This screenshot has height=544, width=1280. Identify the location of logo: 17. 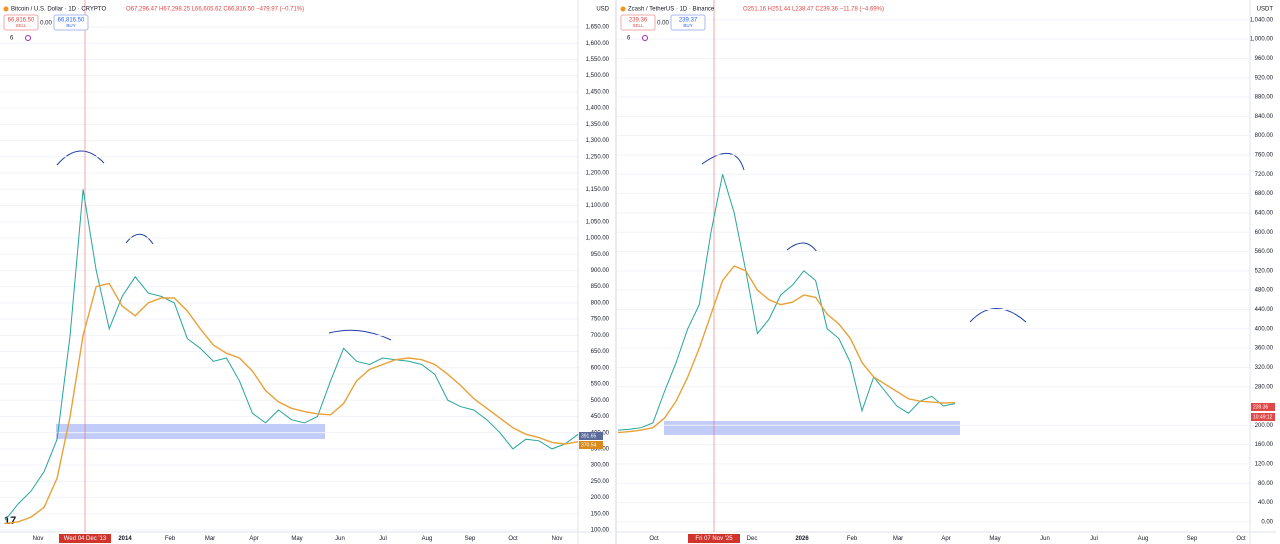
(10, 521).